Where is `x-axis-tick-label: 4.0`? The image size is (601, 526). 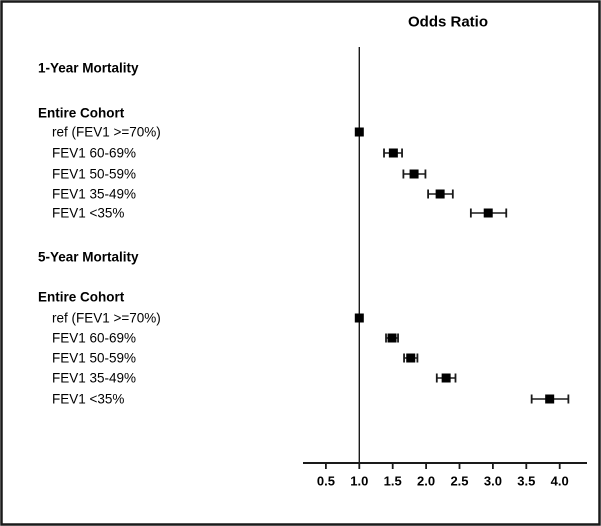
x-axis-tick-label: 4.0 is located at coordinates (560, 481).